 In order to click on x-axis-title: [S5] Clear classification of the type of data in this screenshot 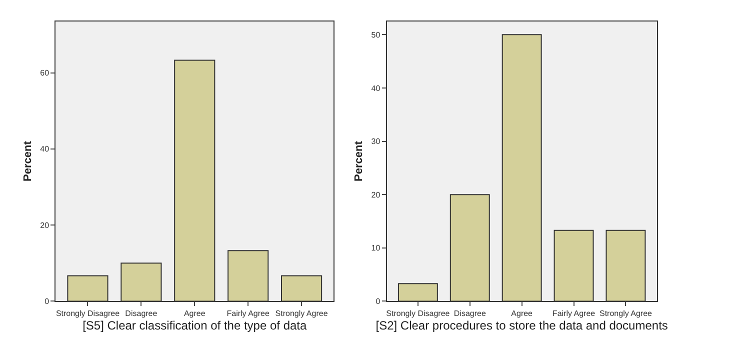, I will do `click(195, 325)`.